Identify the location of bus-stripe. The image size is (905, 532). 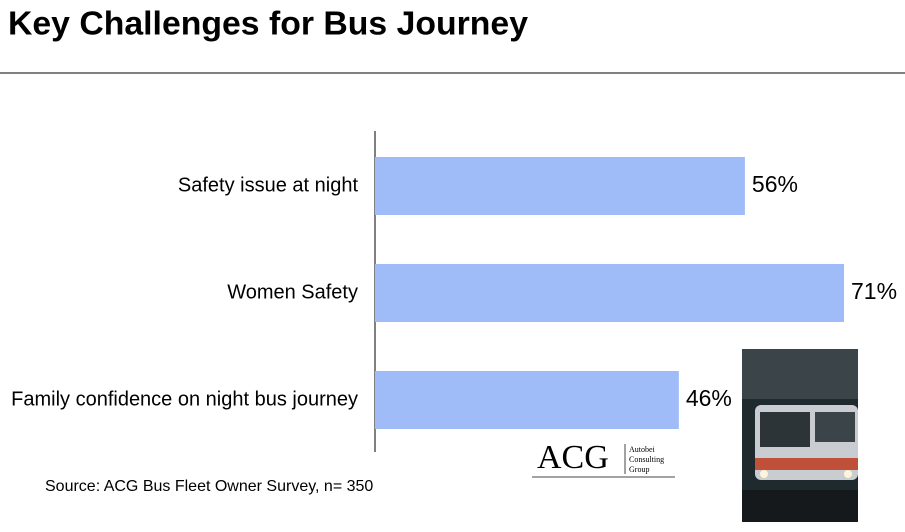
(806, 464).